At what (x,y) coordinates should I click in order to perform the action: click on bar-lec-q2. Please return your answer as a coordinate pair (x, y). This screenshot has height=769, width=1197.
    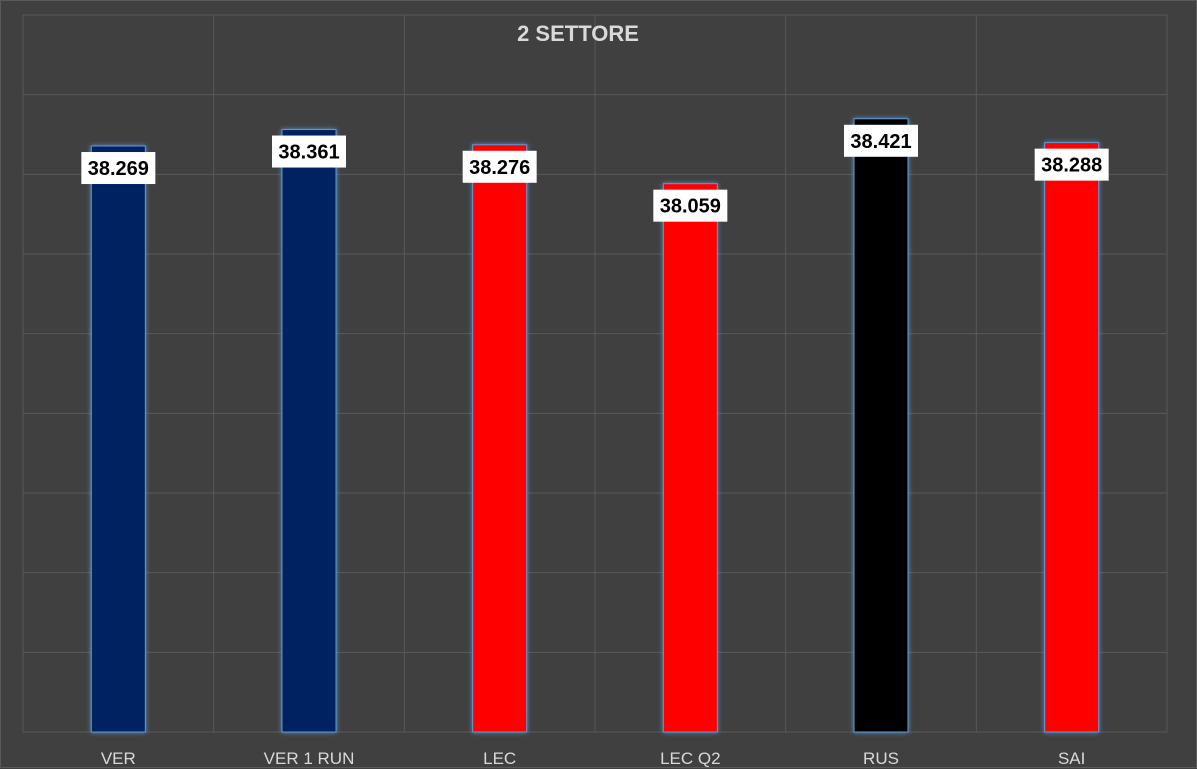
    Looking at the image, I should click on (690, 458).